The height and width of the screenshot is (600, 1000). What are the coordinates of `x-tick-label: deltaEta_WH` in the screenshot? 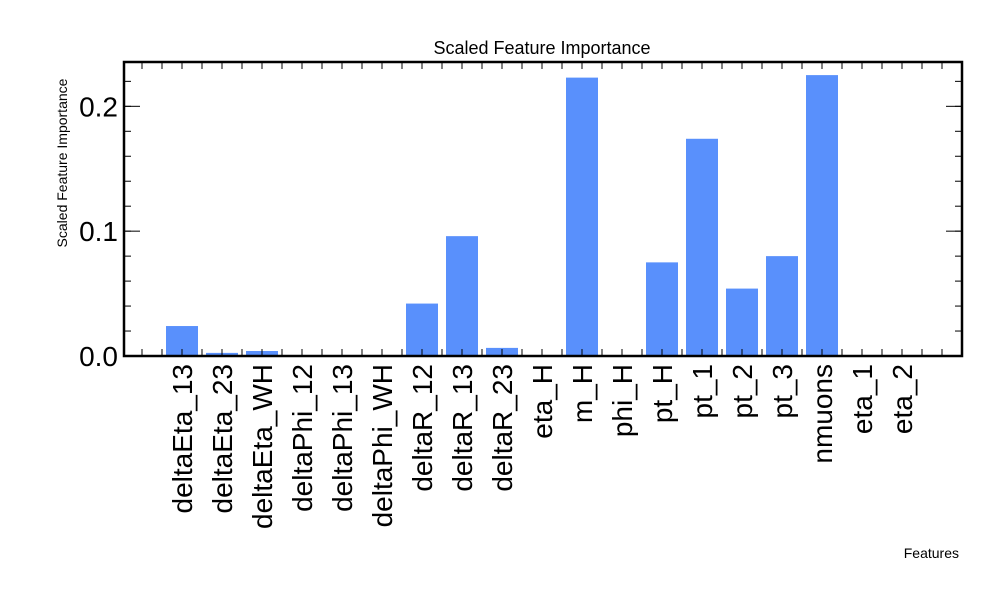 It's located at (262, 446).